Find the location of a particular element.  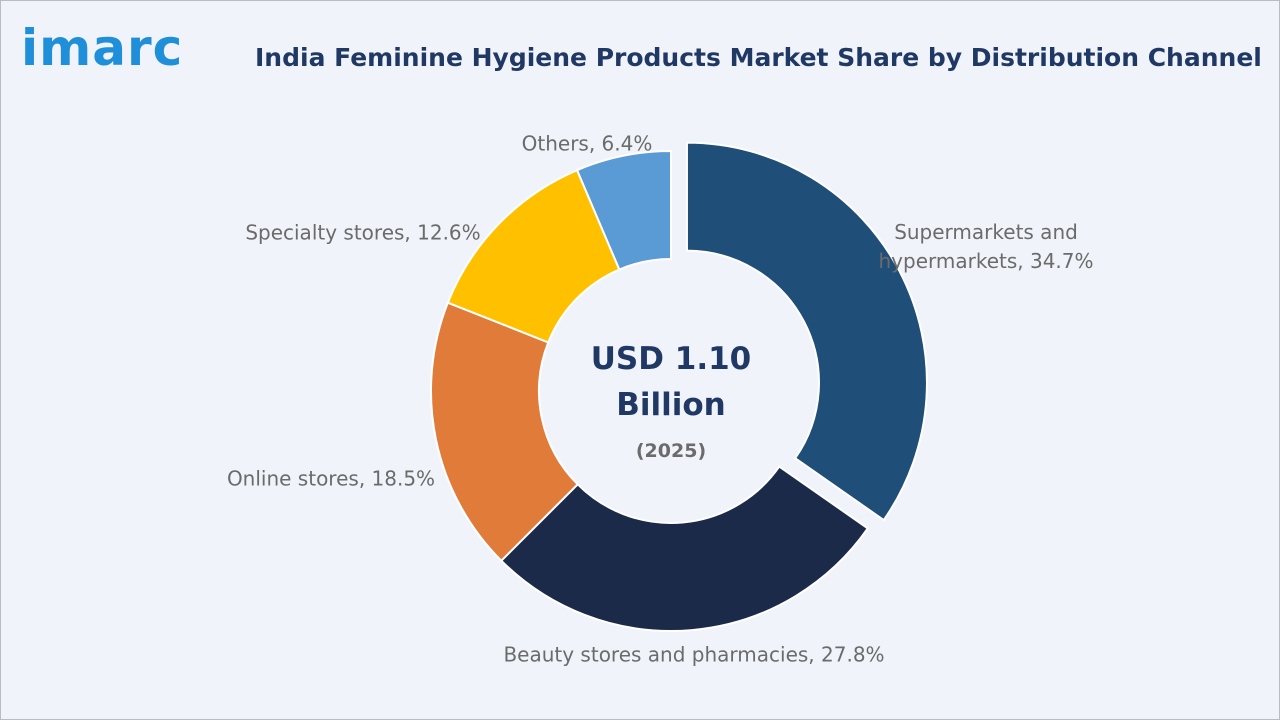

center-text: USD 1.10 Billion is located at coordinates (671, 382).